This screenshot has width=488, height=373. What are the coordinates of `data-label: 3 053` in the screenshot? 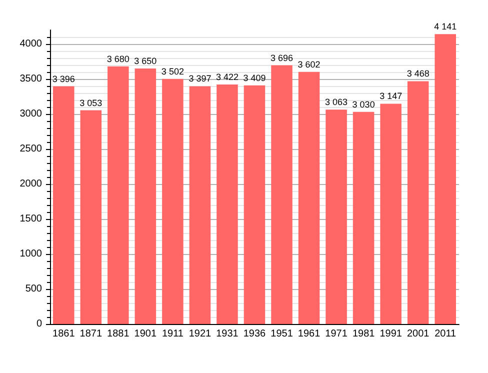 It's located at (91, 103).